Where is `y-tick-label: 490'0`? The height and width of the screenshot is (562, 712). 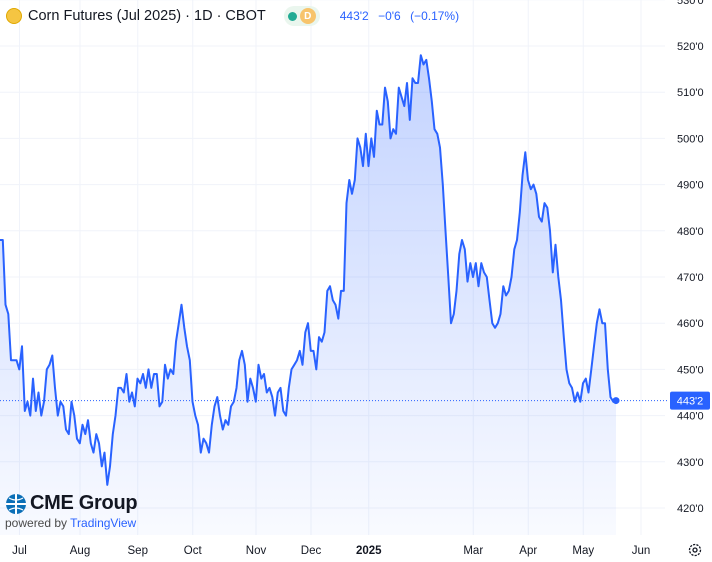 y-tick-label: 490'0 is located at coordinates (690, 186).